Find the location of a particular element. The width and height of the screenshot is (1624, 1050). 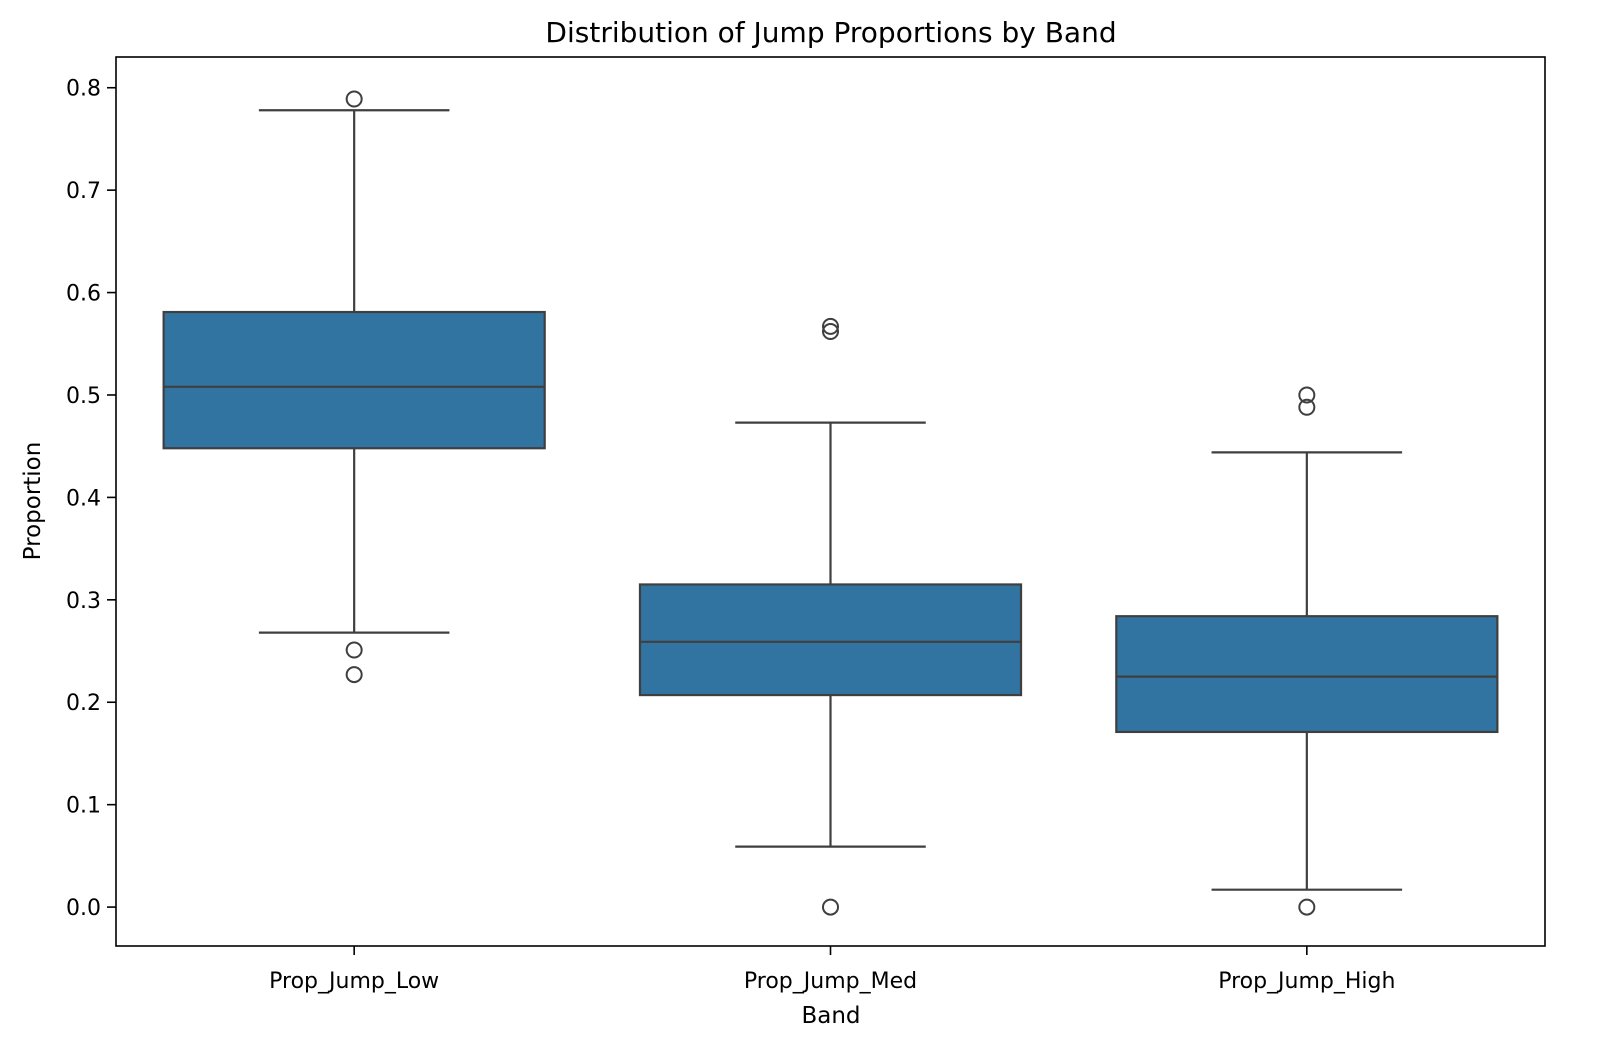

chart-title: Distribution of Jump Proportions by Band is located at coordinates (830, 32).